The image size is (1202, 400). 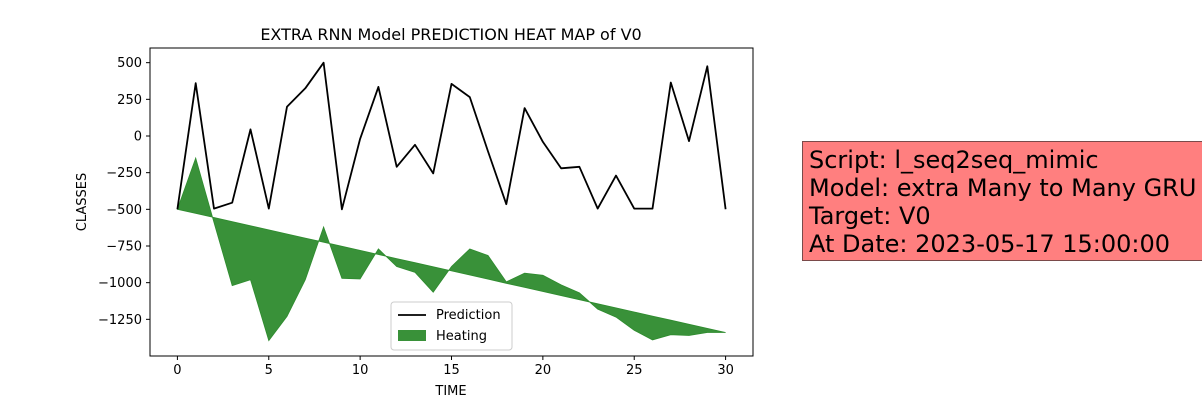 What do you see at coordinates (451, 326) in the screenshot?
I see `legend: Prediction Heating` at bounding box center [451, 326].